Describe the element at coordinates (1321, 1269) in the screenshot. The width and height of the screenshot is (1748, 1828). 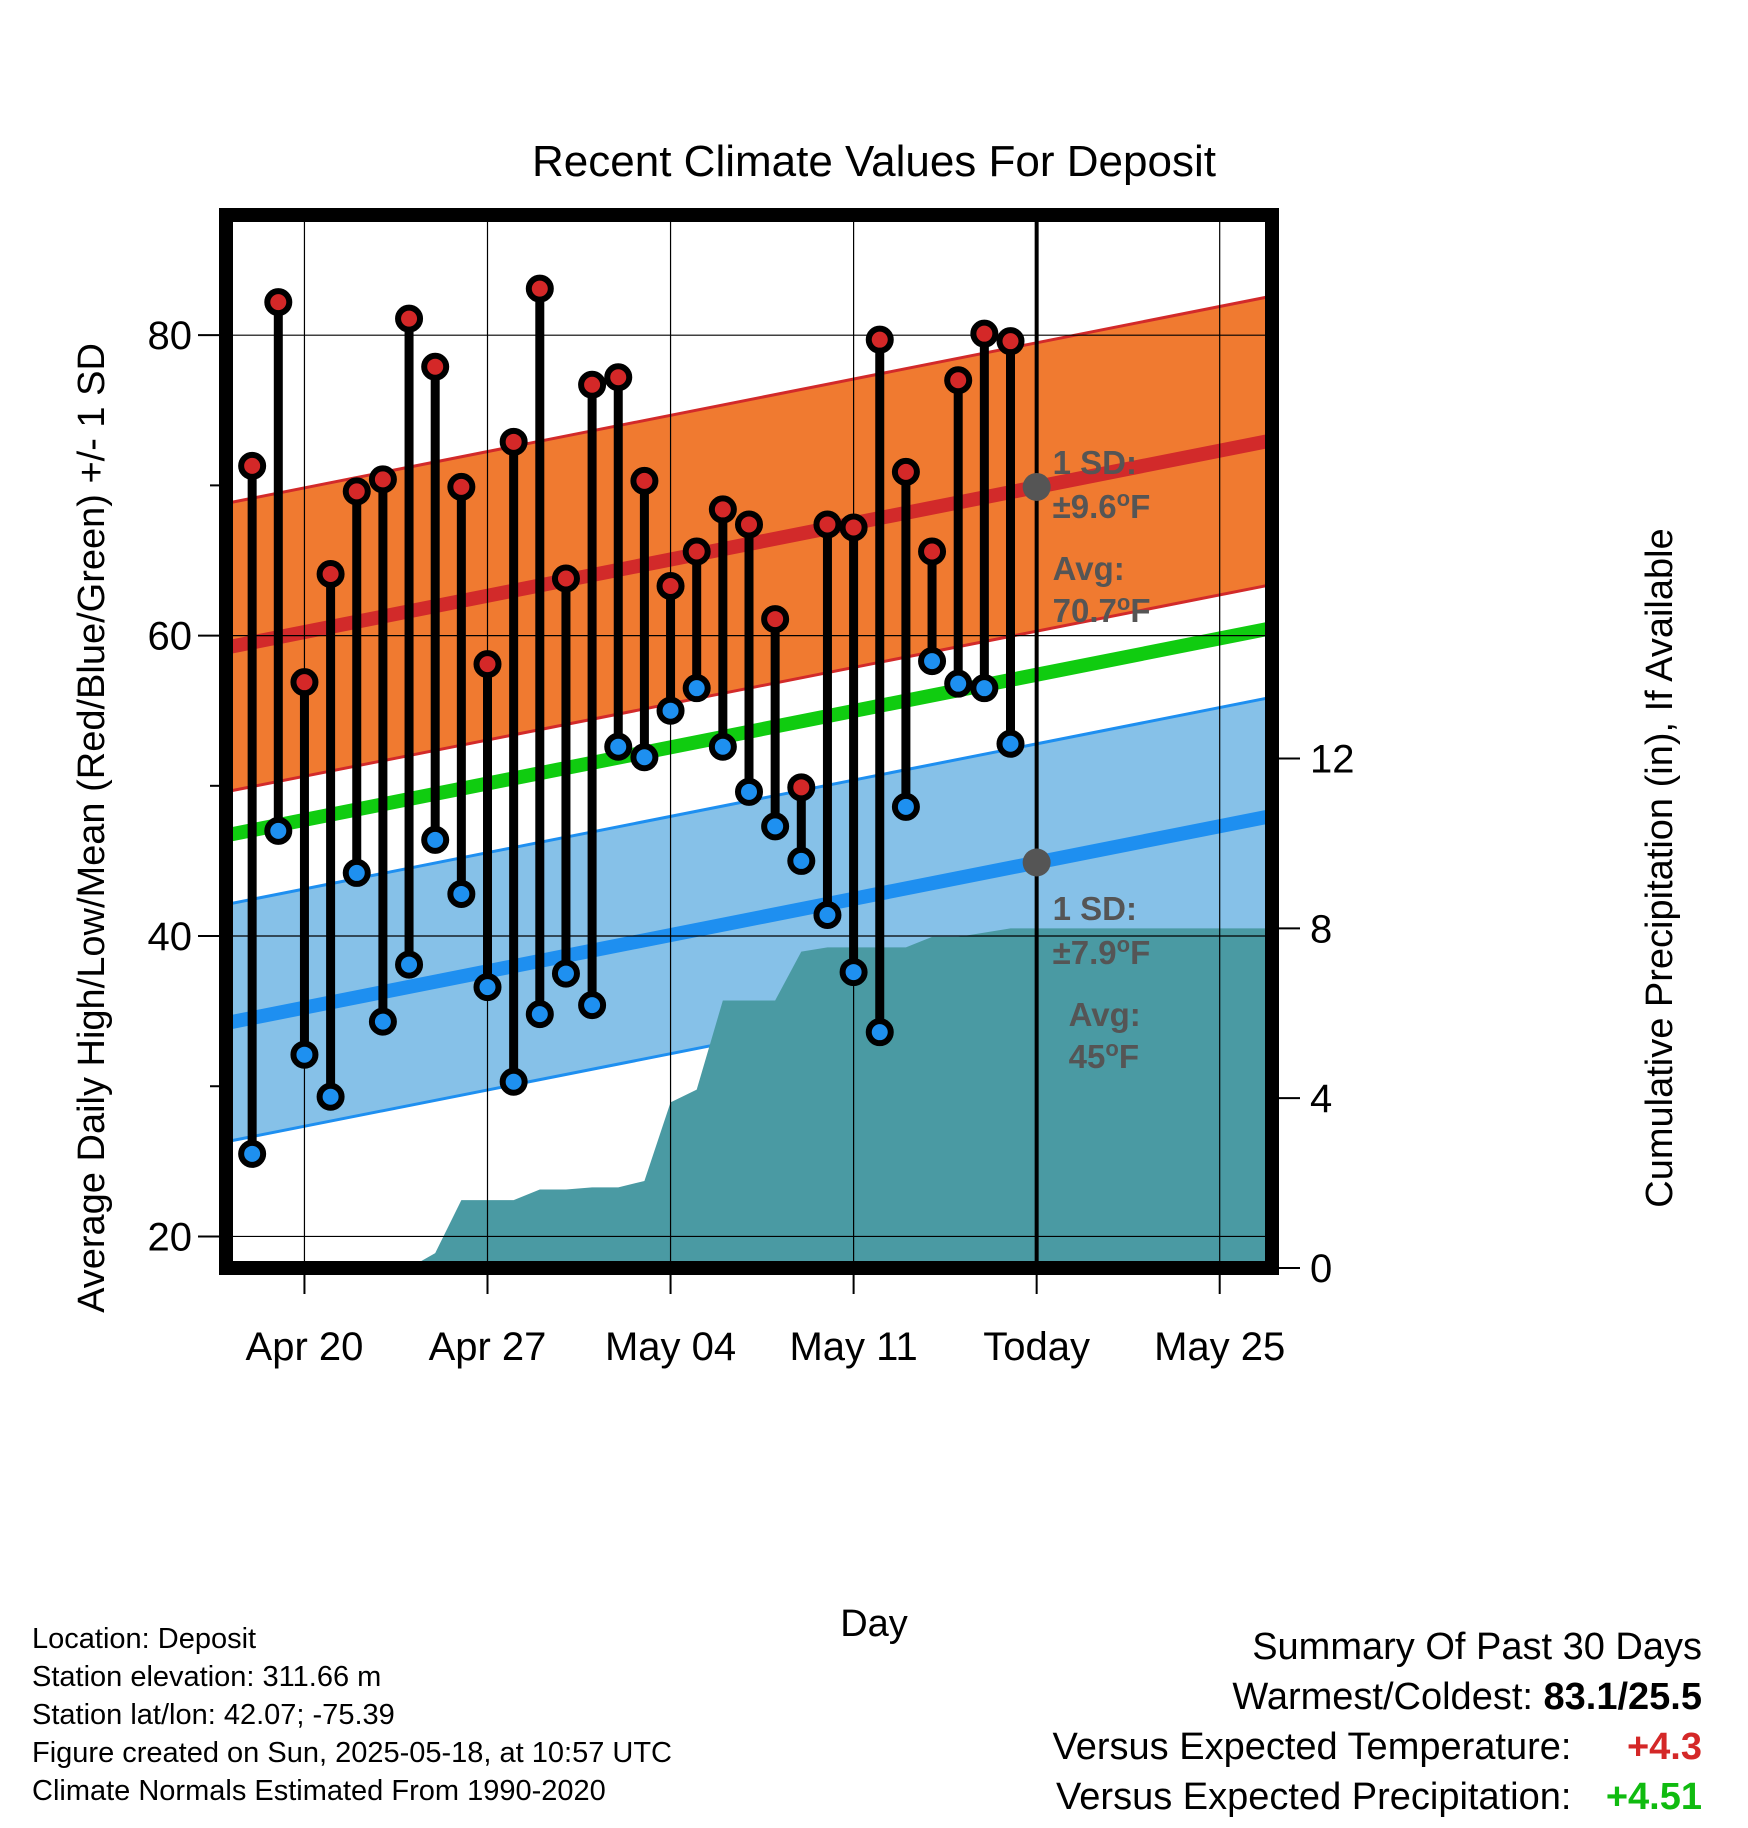
I see `y2-tick-label: 0` at that location.